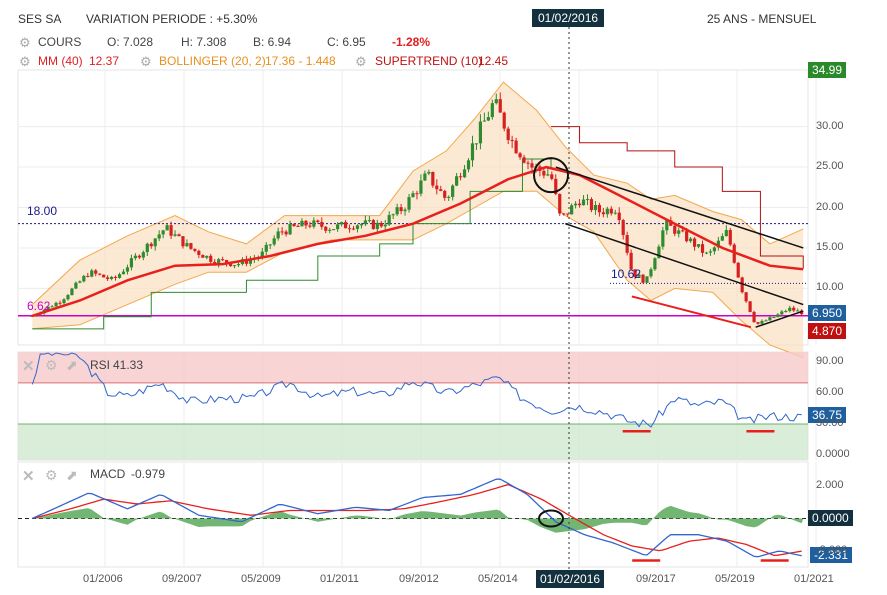  Describe the element at coordinates (128, 365) in the screenshot. I see `rsi-value: 41.33` at that location.